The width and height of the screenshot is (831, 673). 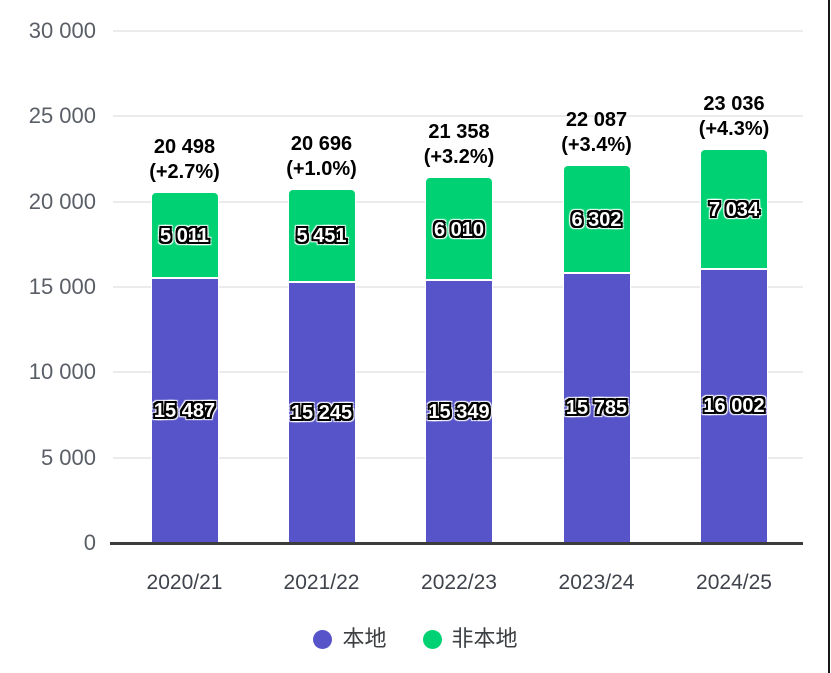 I want to click on bar-value-label-nonlocal: 5 011, so click(x=184, y=235).